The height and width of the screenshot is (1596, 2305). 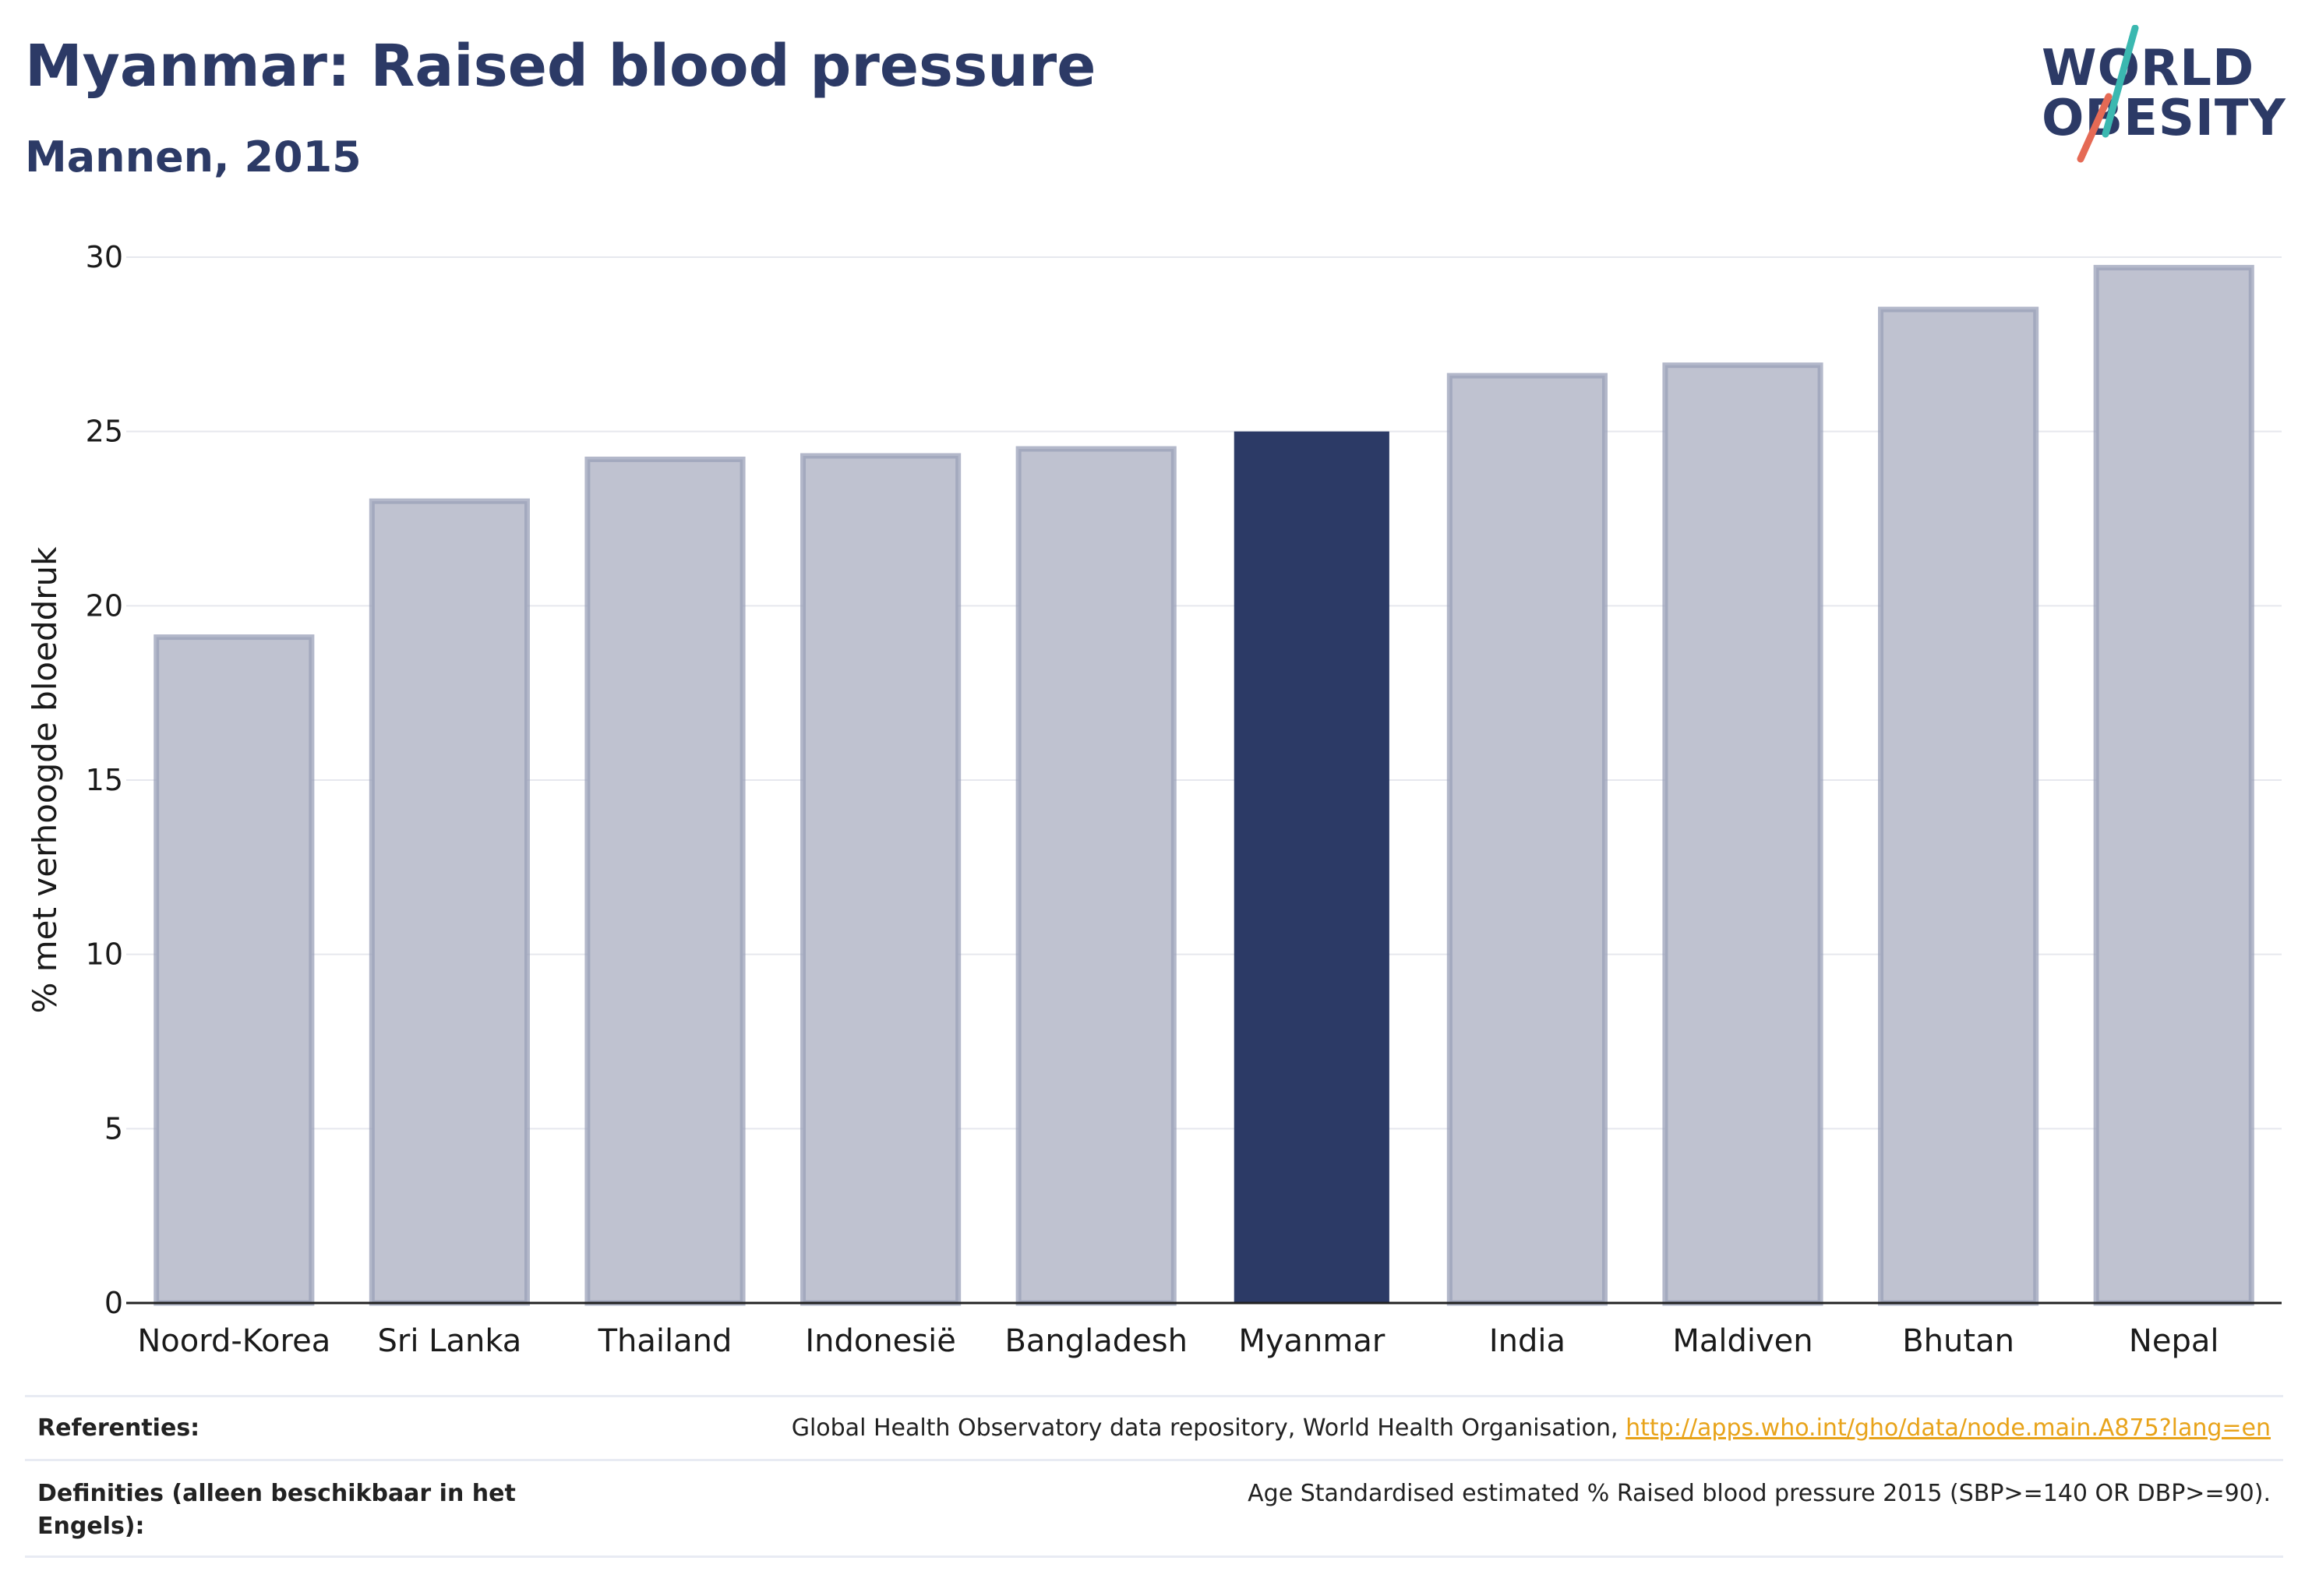 I want to click on definitions-label-line1: Definities (alleen beschikbaar in het, so click(x=276, y=1493).